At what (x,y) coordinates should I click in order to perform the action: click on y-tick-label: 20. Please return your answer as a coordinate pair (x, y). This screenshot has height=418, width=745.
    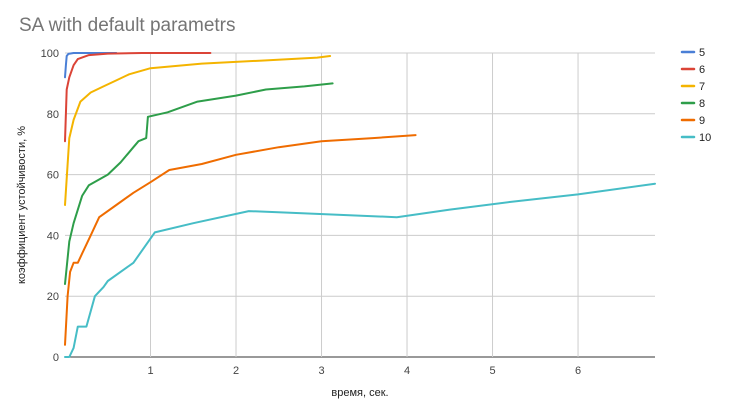
    Looking at the image, I should click on (53, 297).